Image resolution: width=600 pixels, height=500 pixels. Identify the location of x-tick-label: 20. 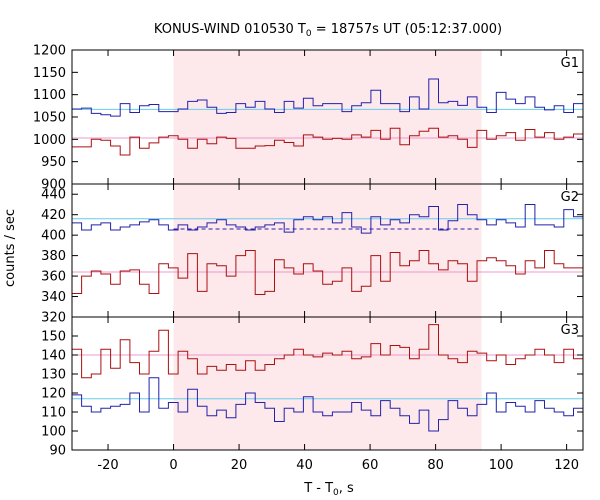
(239, 465).